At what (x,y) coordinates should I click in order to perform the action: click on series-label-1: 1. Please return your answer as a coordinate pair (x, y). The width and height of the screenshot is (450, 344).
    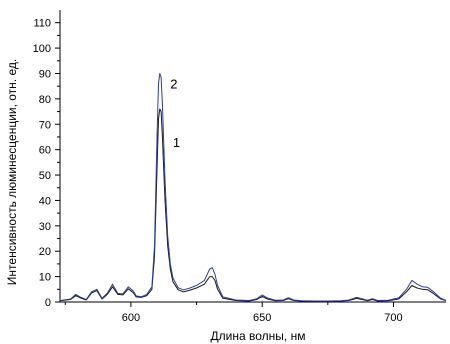
    Looking at the image, I should click on (176, 142).